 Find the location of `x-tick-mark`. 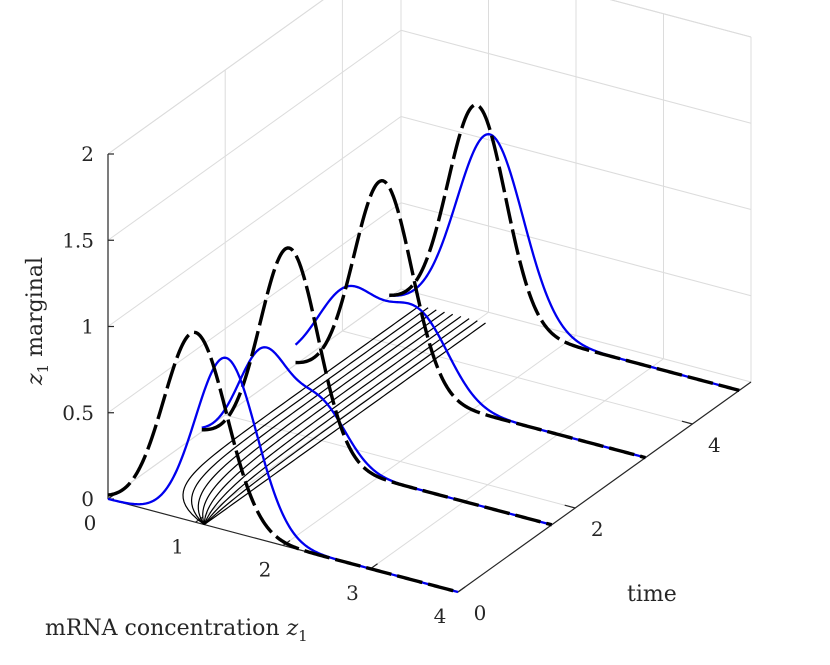

x-tick-mark is located at coordinates (461, 589).